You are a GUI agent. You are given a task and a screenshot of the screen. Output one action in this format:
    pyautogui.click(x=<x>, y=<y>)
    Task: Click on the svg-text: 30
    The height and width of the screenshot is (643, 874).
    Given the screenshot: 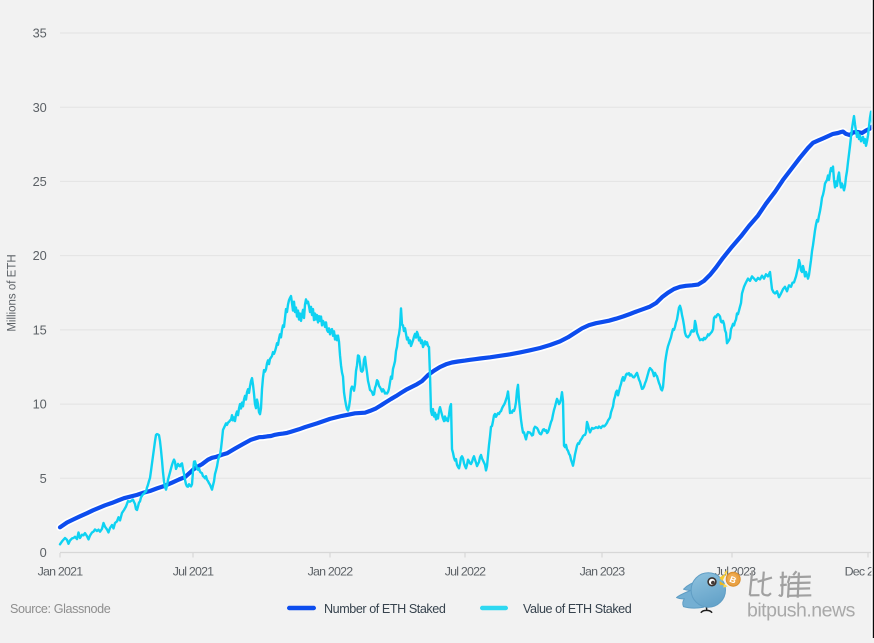 What is the action you would take?
    pyautogui.click(x=40, y=107)
    